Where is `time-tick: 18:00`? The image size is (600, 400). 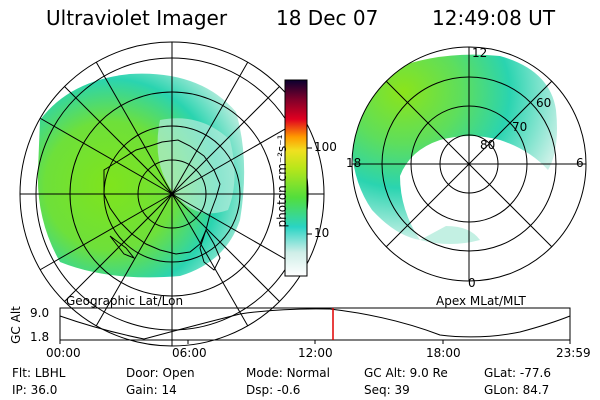 time-tick: 18:00 is located at coordinates (443, 353).